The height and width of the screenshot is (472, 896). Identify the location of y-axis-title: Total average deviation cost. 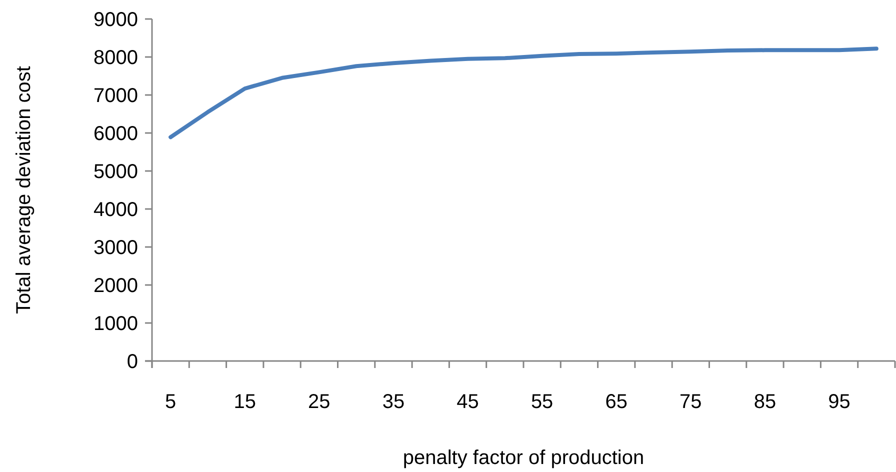
(24, 190).